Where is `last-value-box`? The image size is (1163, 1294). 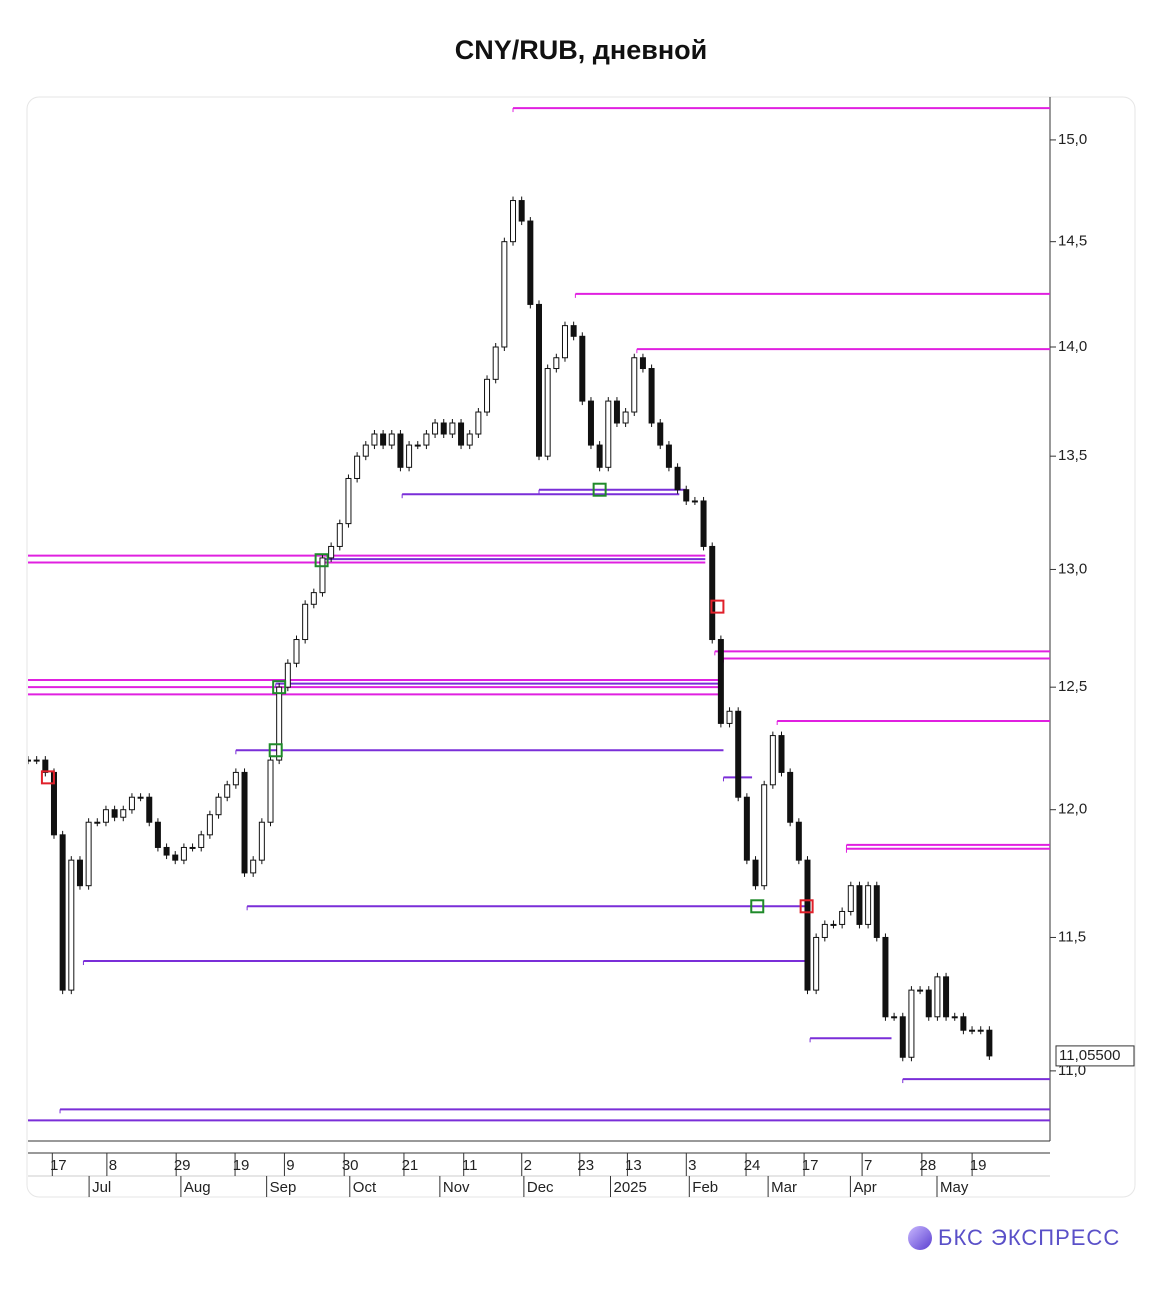 last-value-box is located at coordinates (1095, 1056).